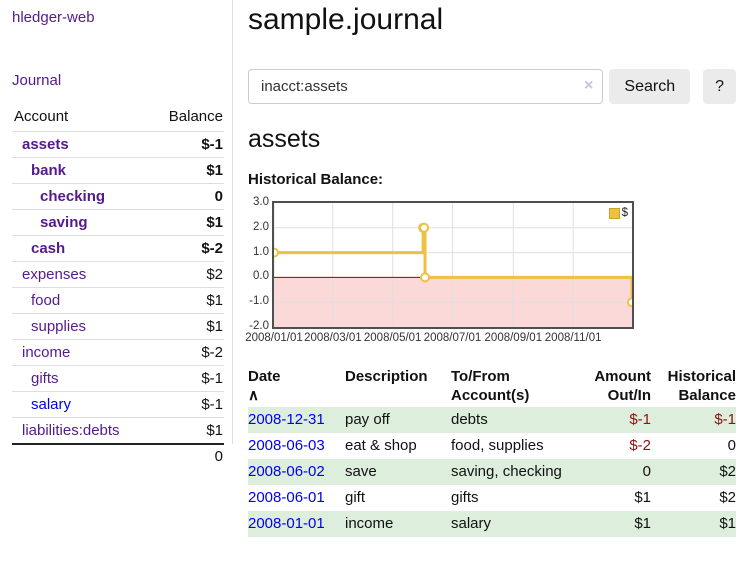 Image resolution: width=742 pixels, height=582 pixels. I want to click on transaction-description: gift, so click(355, 497).